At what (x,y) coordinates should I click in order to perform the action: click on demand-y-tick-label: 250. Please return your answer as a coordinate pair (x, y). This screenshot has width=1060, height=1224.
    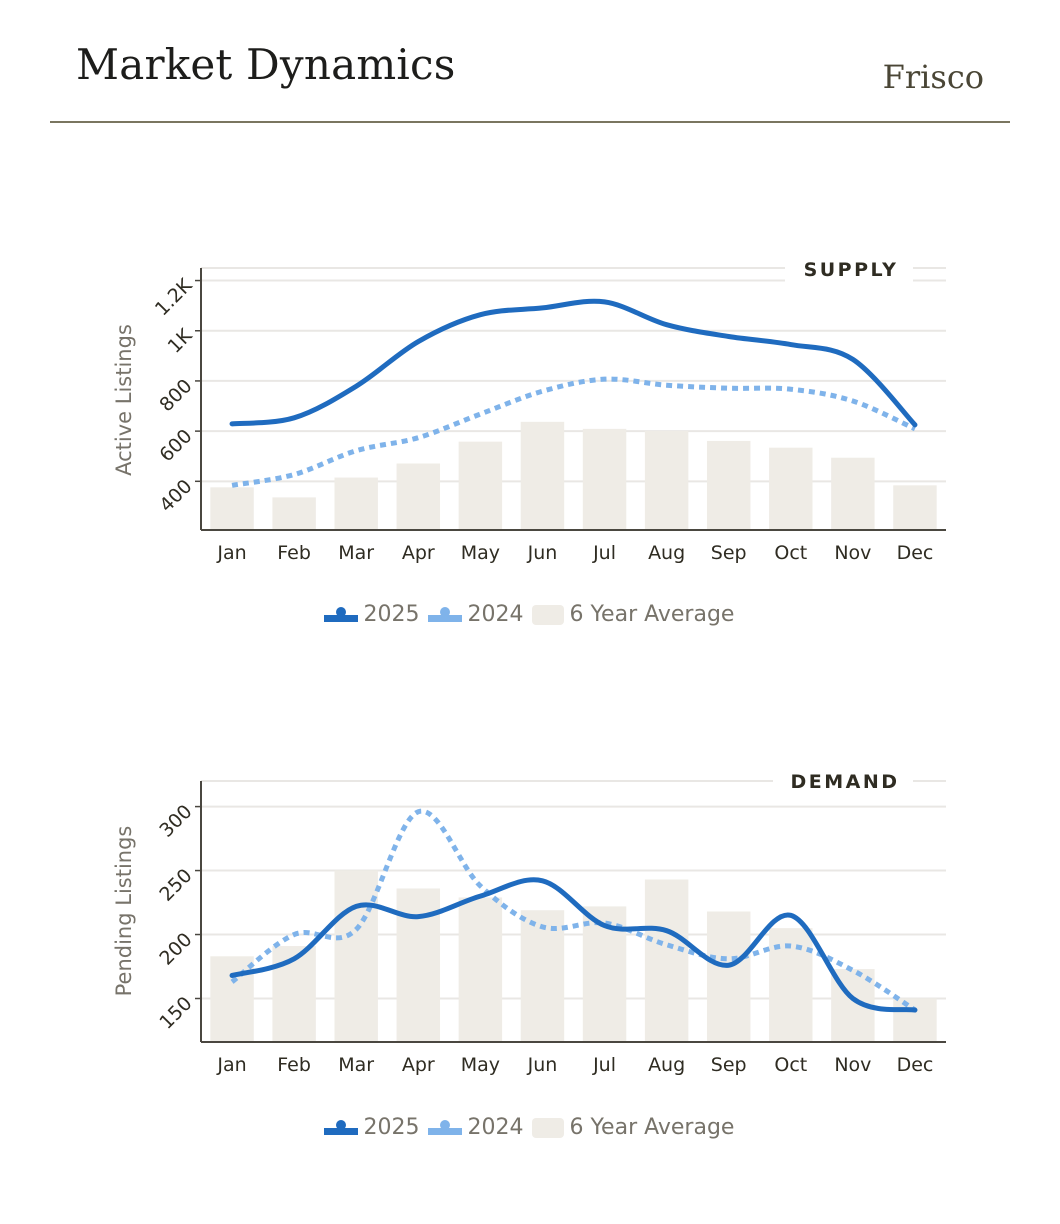
    Looking at the image, I should click on (175, 885).